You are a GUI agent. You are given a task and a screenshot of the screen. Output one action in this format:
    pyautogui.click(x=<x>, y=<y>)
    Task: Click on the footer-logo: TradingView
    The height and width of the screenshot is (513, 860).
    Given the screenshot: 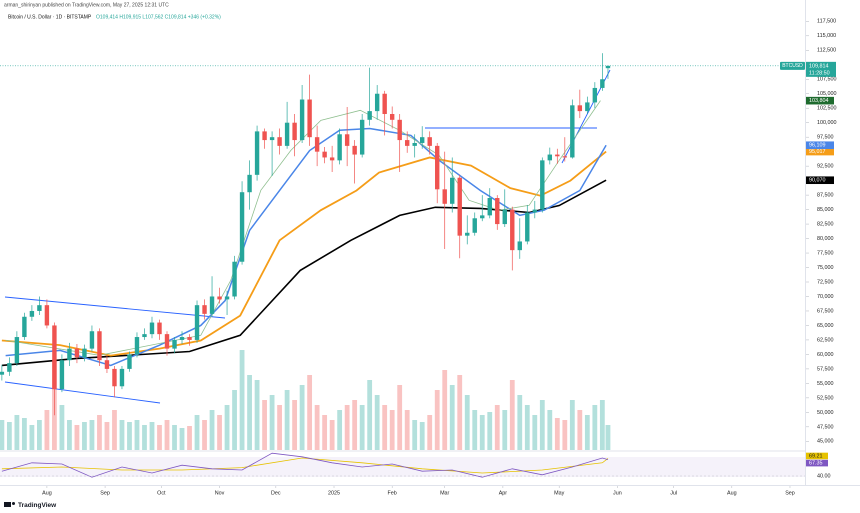 What is the action you would take?
    pyautogui.click(x=30, y=505)
    